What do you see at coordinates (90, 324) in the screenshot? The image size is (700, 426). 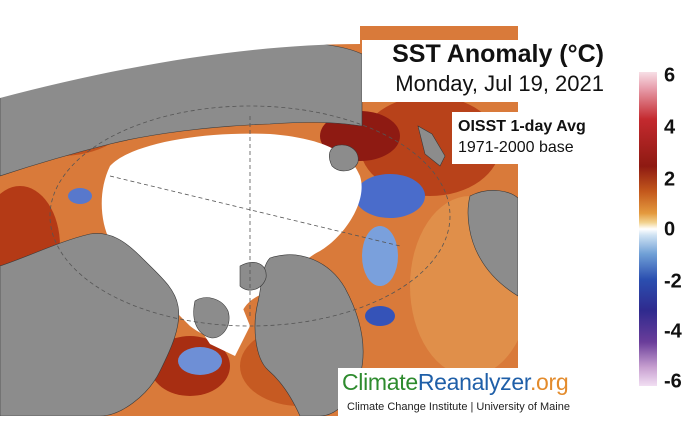 I see `land-north-america` at bounding box center [90, 324].